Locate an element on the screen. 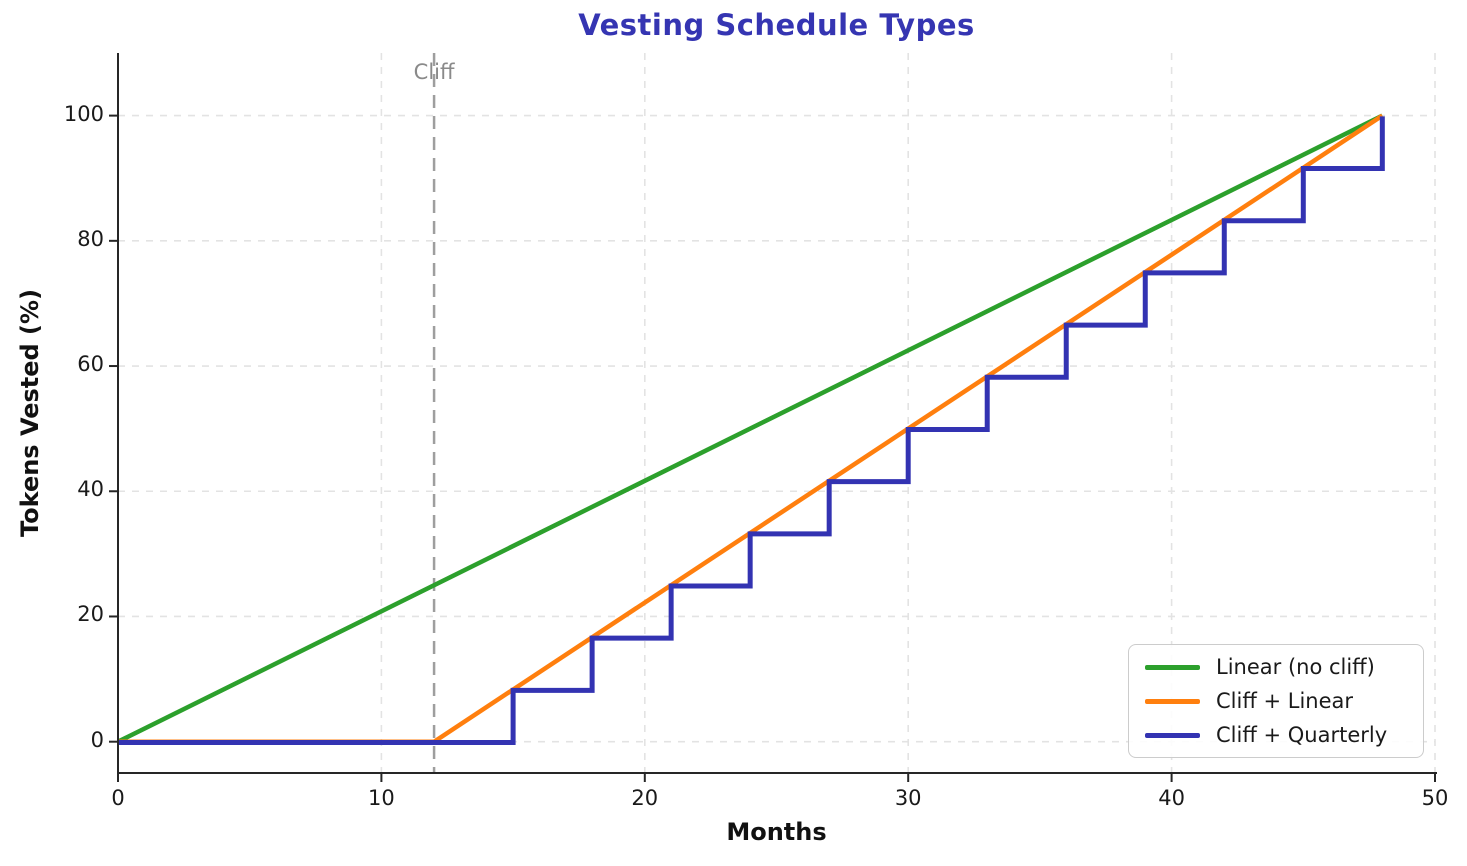  y-tick-label: 100 is located at coordinates (83, 113).